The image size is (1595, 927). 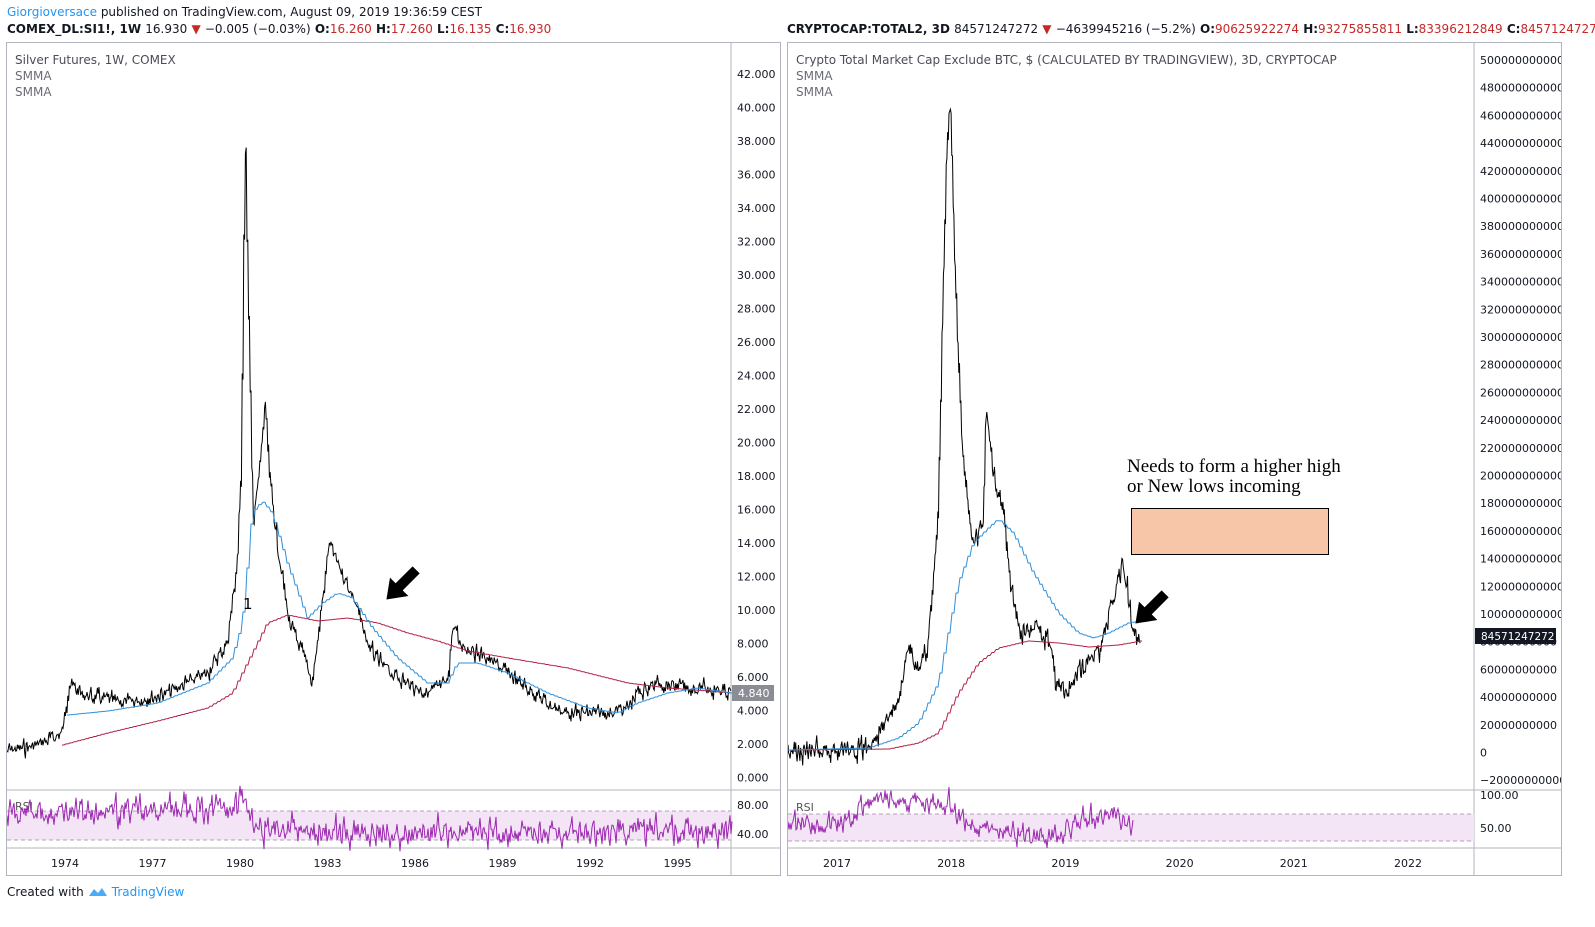 What do you see at coordinates (753, 805) in the screenshot?
I see `rsi-axis-tick: 80.00` at bounding box center [753, 805].